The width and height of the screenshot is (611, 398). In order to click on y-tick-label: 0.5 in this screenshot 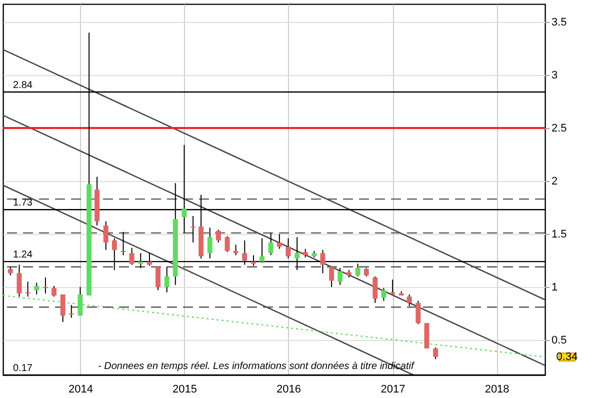, I will do `click(559, 340)`.